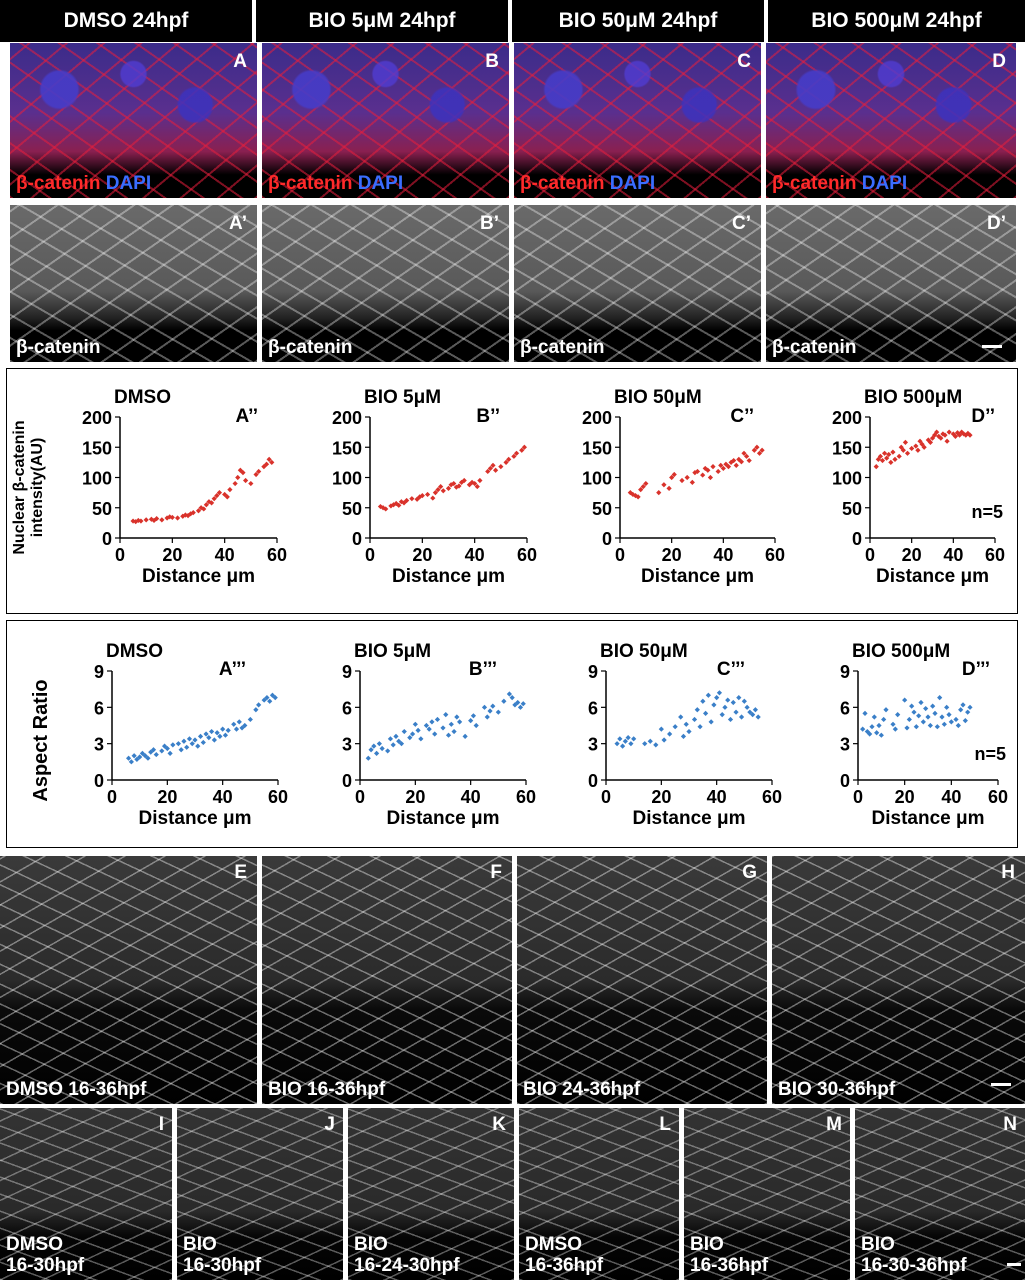 The image size is (1025, 1280). What do you see at coordinates (729, 1255) in the screenshot?
I see `panel-label: BIO 16-36hpf` at bounding box center [729, 1255].